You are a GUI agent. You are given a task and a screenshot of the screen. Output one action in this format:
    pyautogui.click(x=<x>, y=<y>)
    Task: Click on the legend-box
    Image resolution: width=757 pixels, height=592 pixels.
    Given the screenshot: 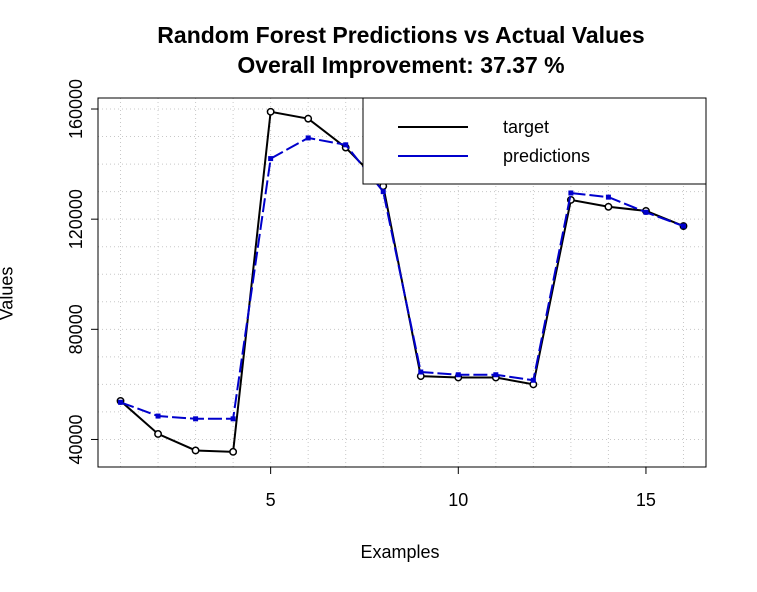 What is the action you would take?
    pyautogui.click(x=534, y=141)
    